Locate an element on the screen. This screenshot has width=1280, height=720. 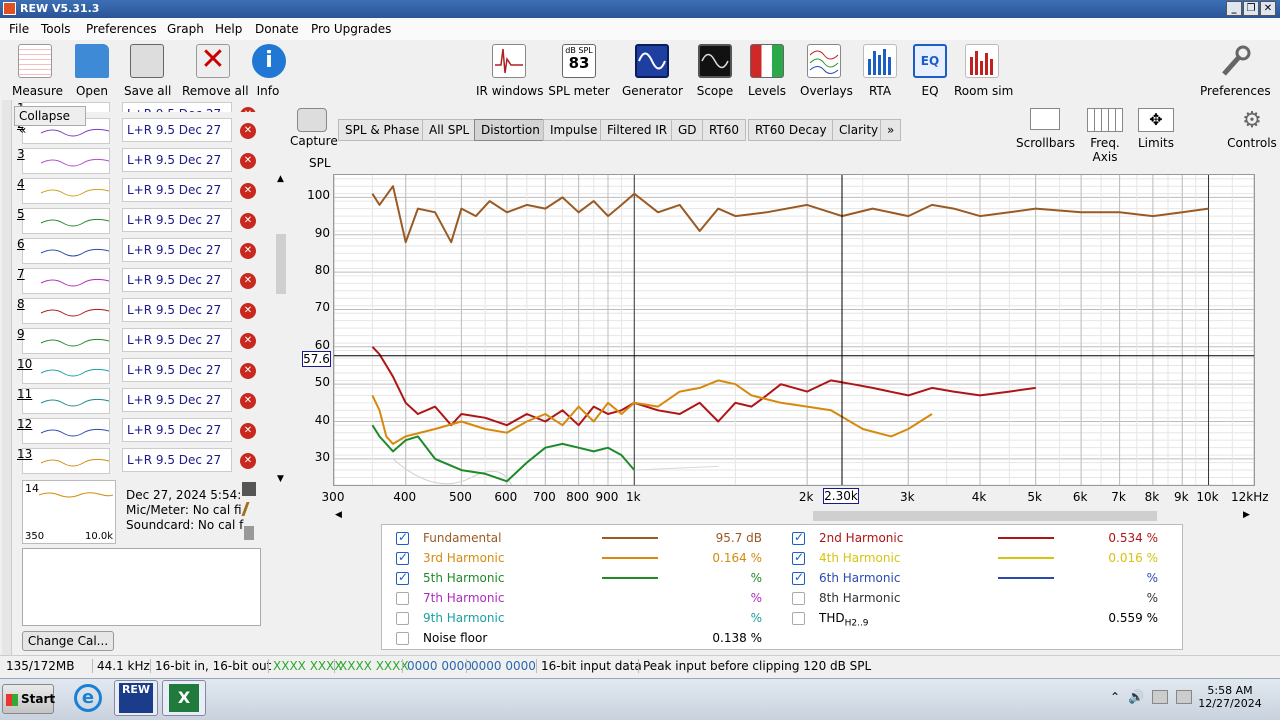
menu-help: Help is located at coordinates (229, 29).